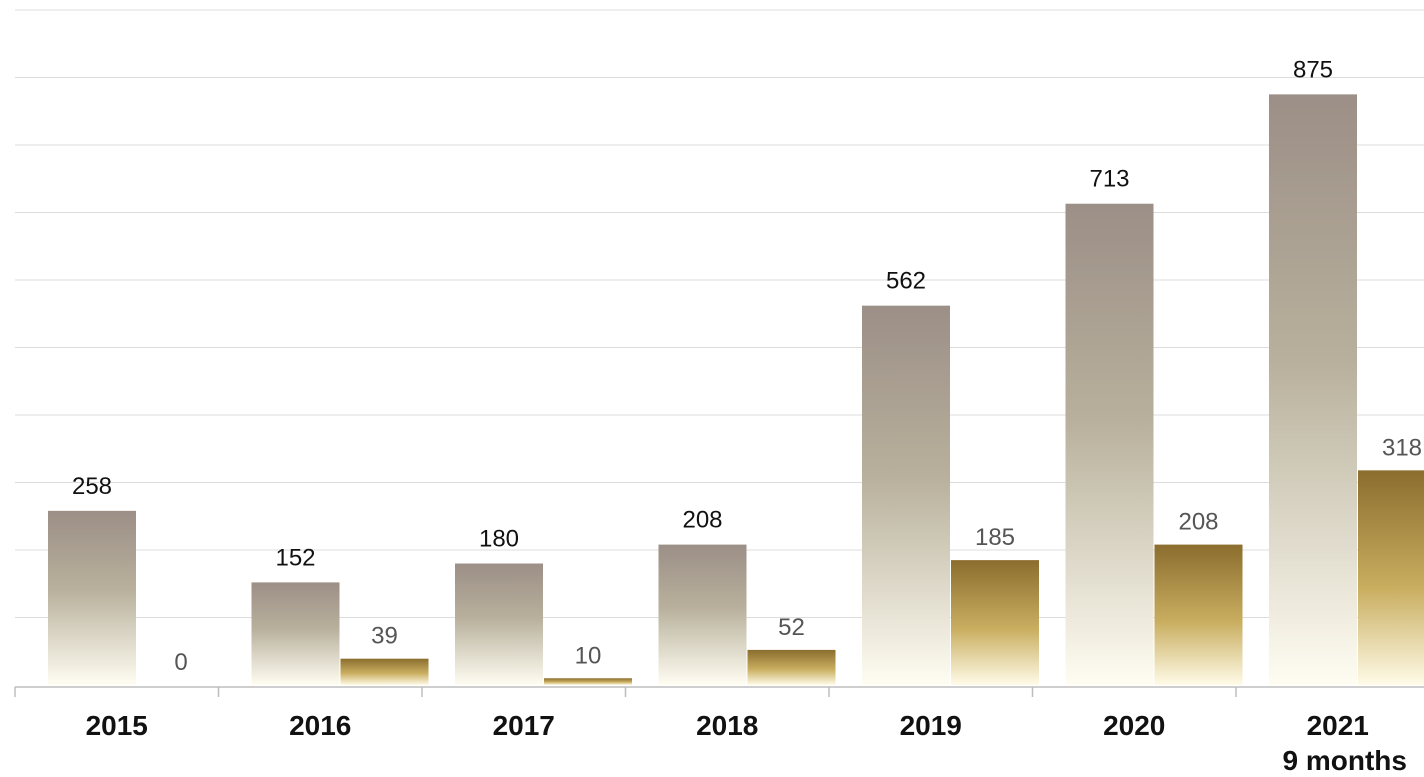 The width and height of the screenshot is (1424, 777). I want to click on bar-series-2-2016, so click(384, 671).